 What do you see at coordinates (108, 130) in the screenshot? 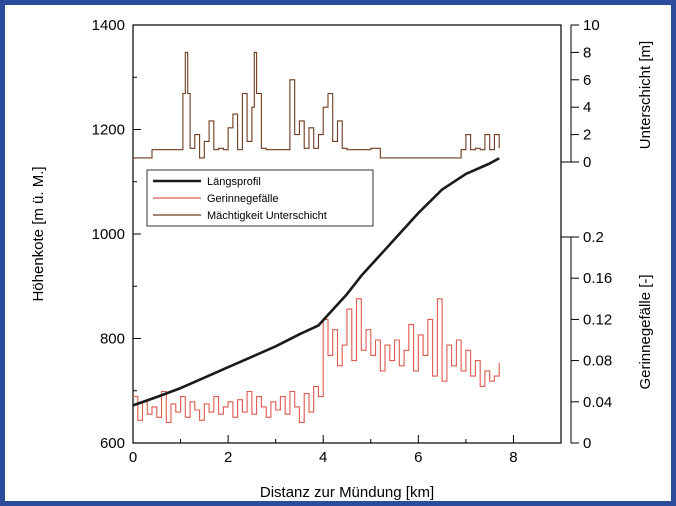
I see `left-tick-label: 1200` at bounding box center [108, 130].